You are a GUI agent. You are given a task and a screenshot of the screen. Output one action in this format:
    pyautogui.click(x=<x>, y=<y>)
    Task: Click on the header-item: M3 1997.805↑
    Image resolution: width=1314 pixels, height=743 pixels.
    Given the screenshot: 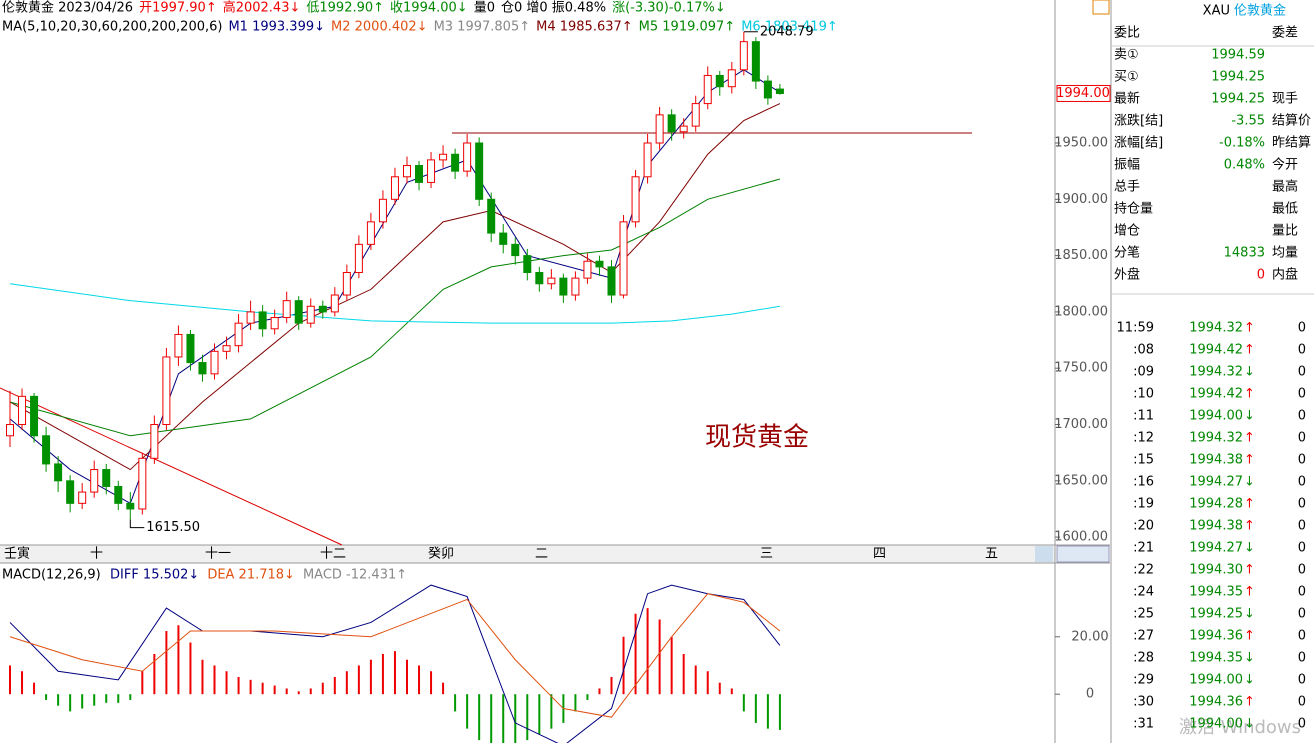 What is the action you would take?
    pyautogui.click(x=482, y=27)
    